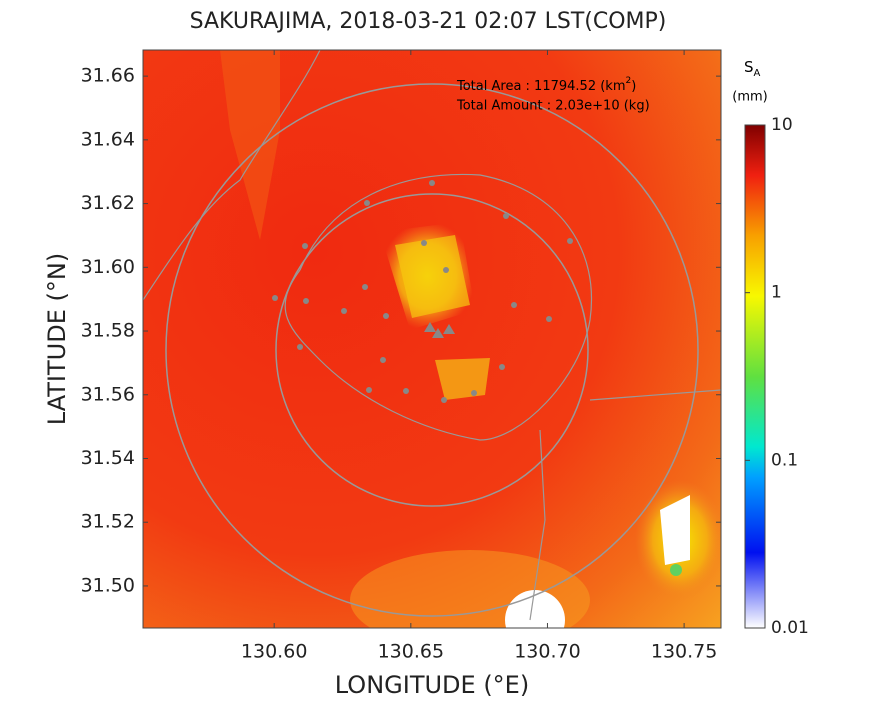  I want to click on annotation: Total Amount : 2.03e+10 (kg), so click(553, 106).